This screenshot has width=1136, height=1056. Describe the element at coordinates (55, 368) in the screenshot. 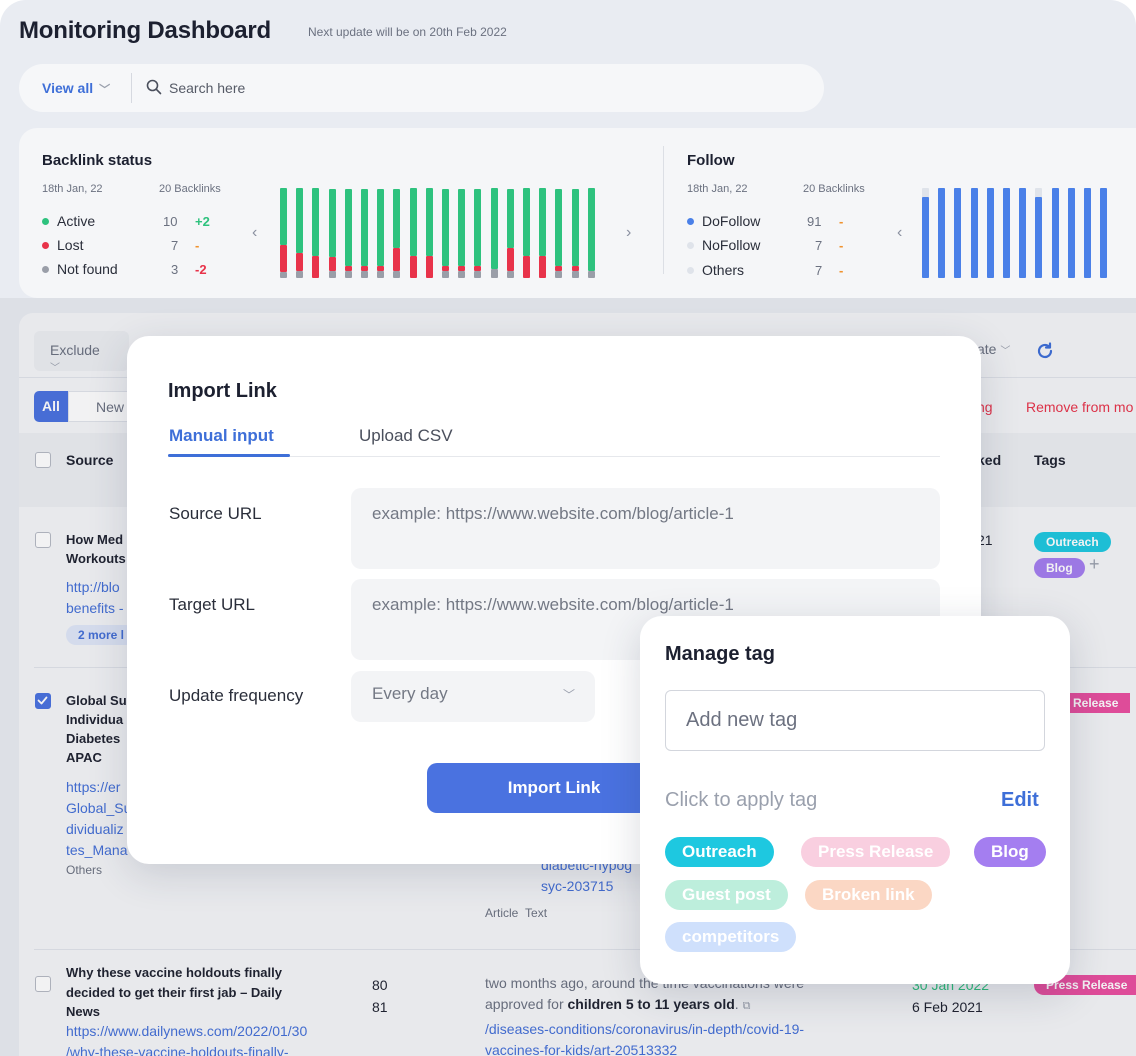

I see `chevron-down-icon: ﹀` at that location.